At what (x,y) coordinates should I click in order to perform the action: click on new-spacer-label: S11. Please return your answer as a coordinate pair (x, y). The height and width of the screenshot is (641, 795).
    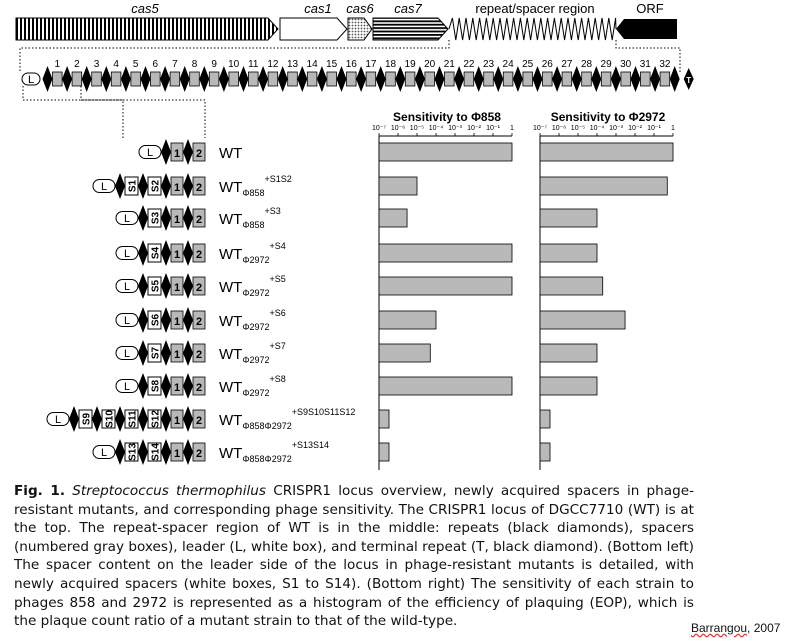
    Looking at the image, I should click on (133, 419).